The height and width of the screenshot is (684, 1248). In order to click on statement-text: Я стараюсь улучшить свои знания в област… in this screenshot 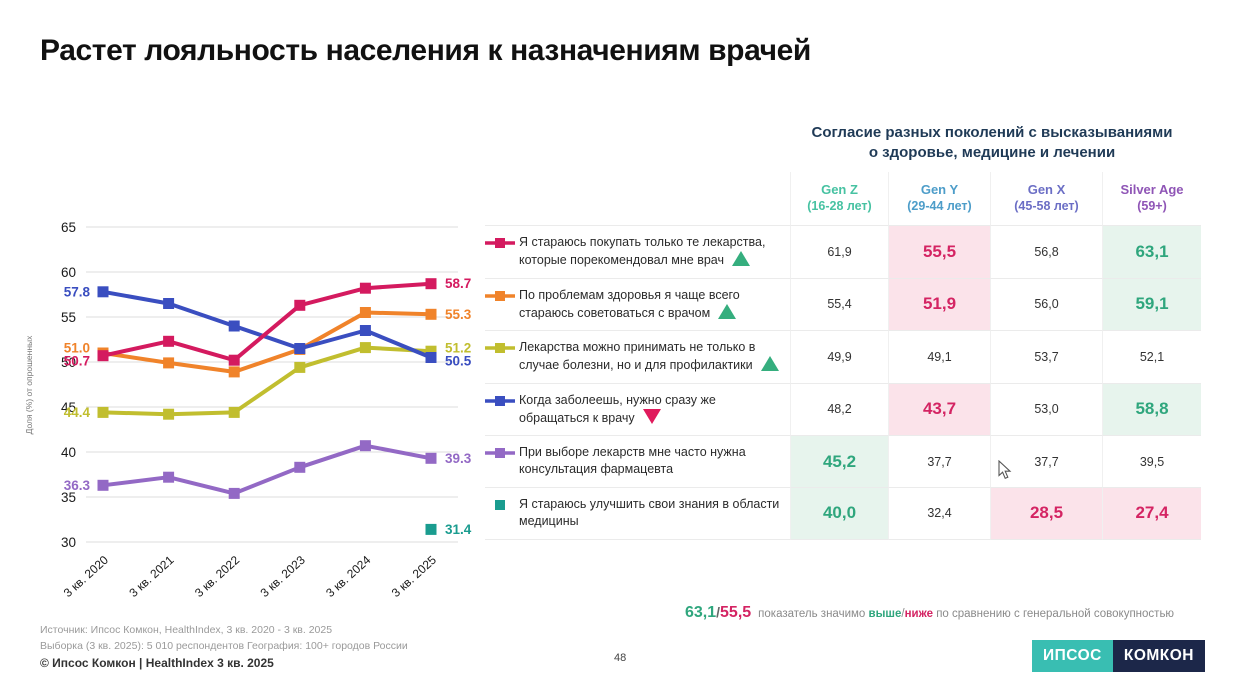, I will do `click(649, 513)`.